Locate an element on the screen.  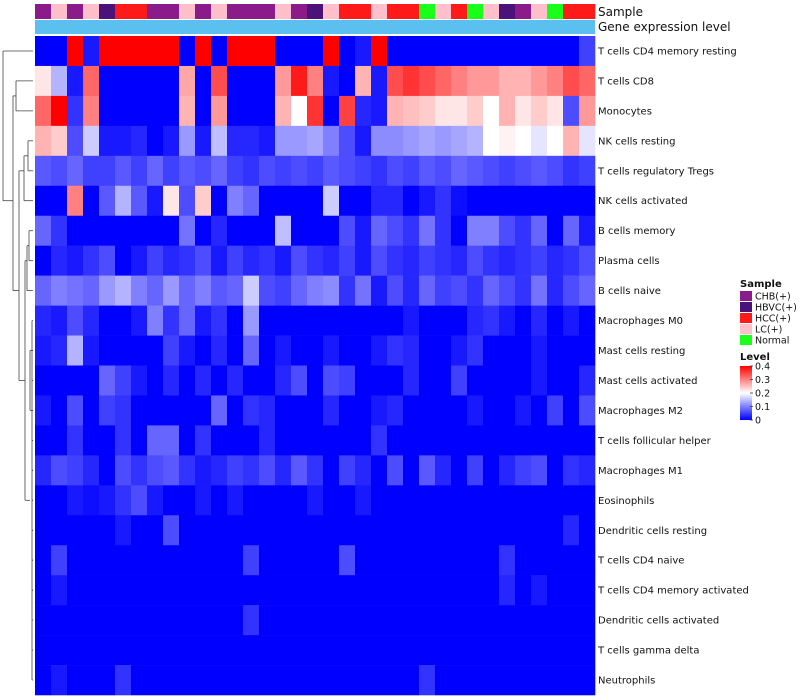
row-label: Mast cells activated is located at coordinates (647, 381).